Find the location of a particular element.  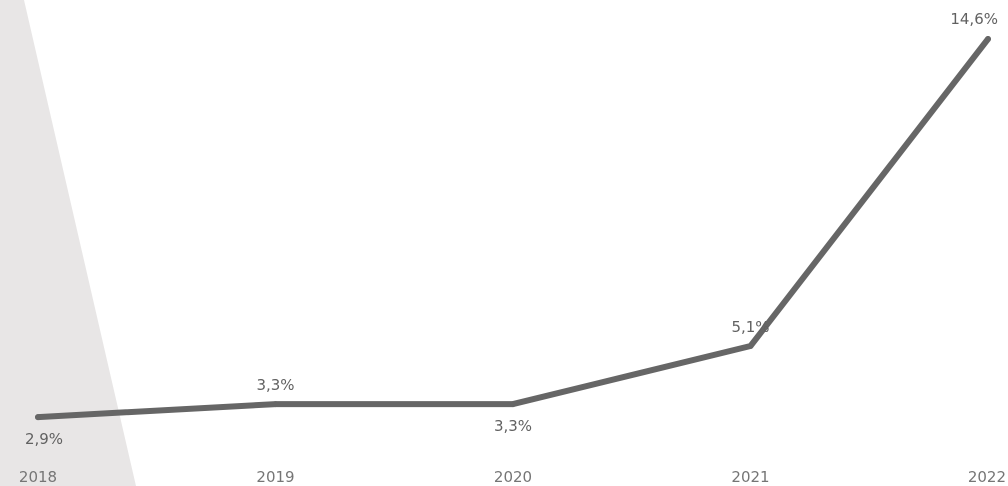

x-tick-label: 2022 is located at coordinates (987, 477).